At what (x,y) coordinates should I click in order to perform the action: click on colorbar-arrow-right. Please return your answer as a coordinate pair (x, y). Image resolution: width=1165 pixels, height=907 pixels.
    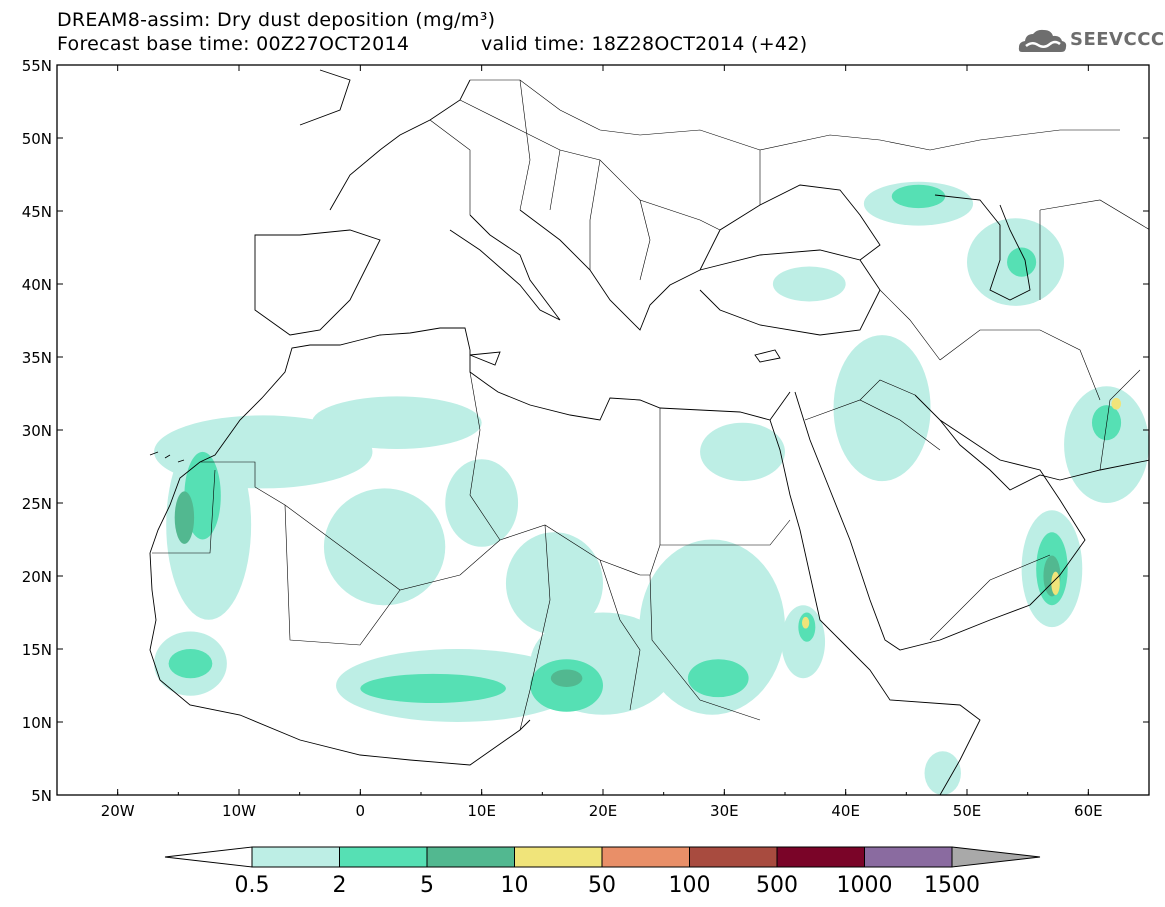
    Looking at the image, I should click on (996, 857).